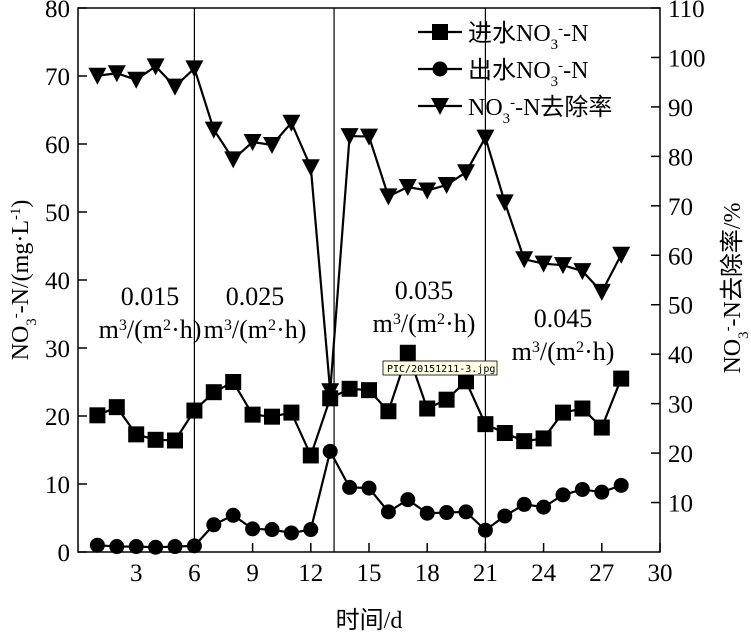 This screenshot has height=637, width=751. What do you see at coordinates (440, 106) in the screenshot?
I see `legend-marker-triangle-down` at bounding box center [440, 106].